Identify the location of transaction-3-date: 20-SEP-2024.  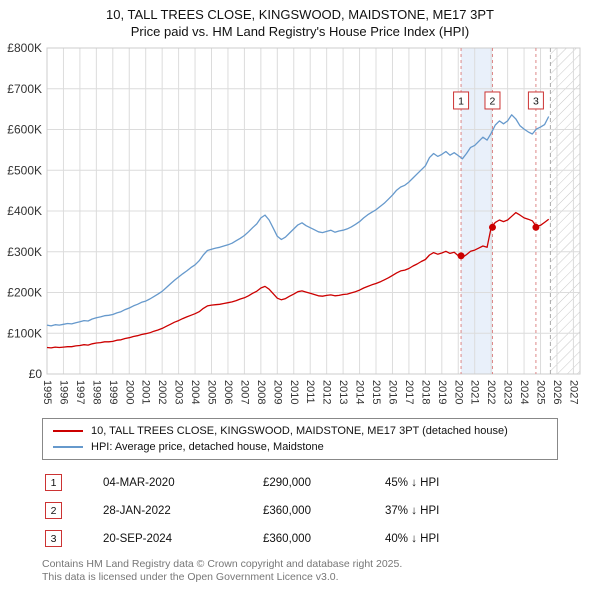
(138, 538).